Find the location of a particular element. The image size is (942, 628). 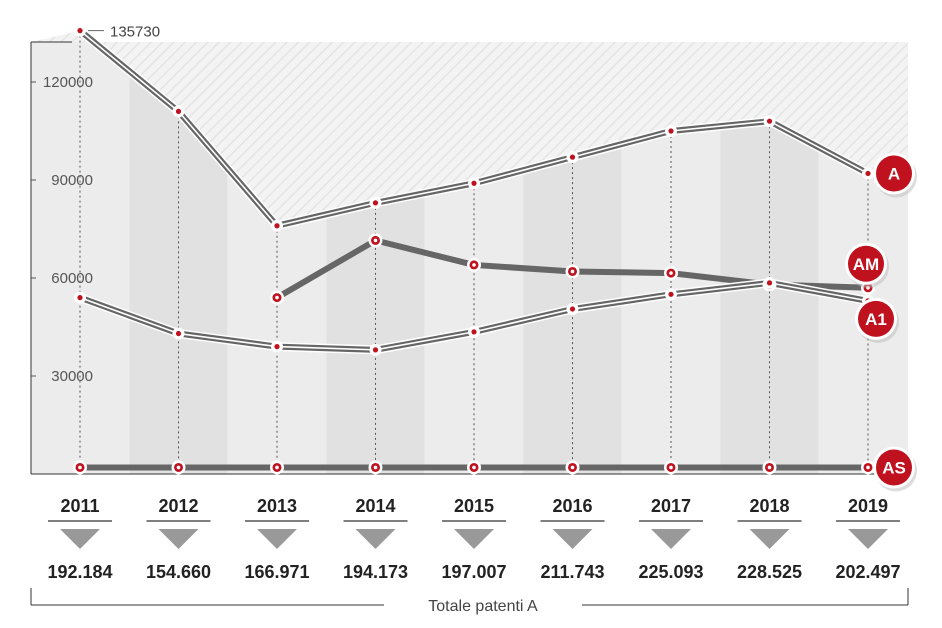

point-as-2011 is located at coordinates (80, 467).